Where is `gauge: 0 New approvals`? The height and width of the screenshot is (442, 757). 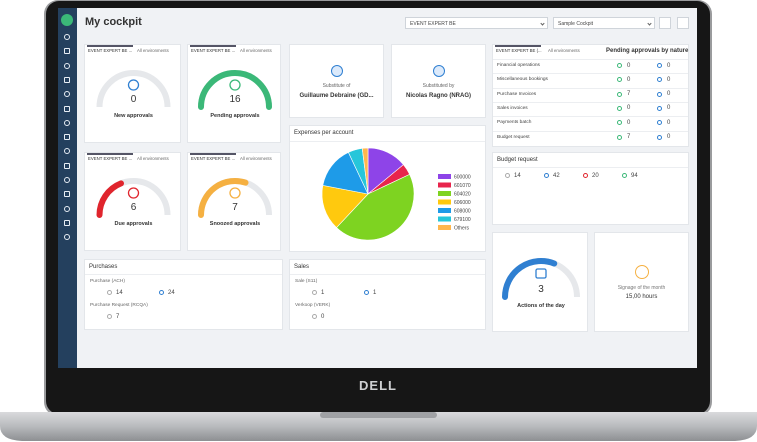
gauge: 0 New approvals is located at coordinates (133, 94).